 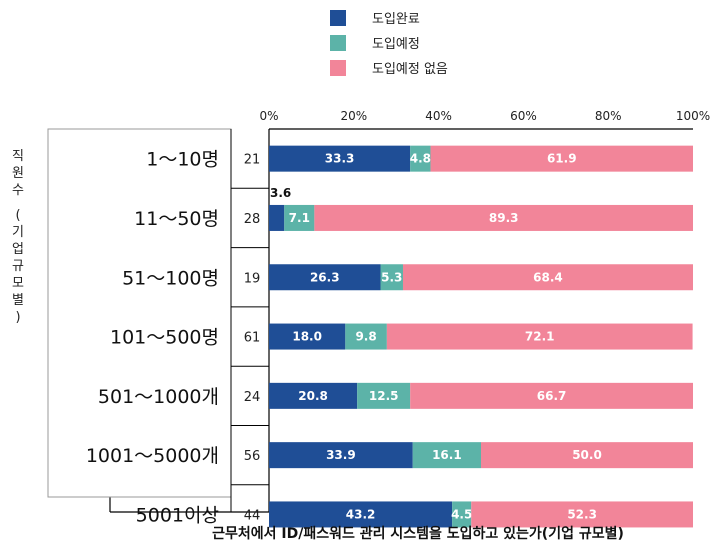 I want to click on x-tick-label: 40%, so click(x=438, y=116).